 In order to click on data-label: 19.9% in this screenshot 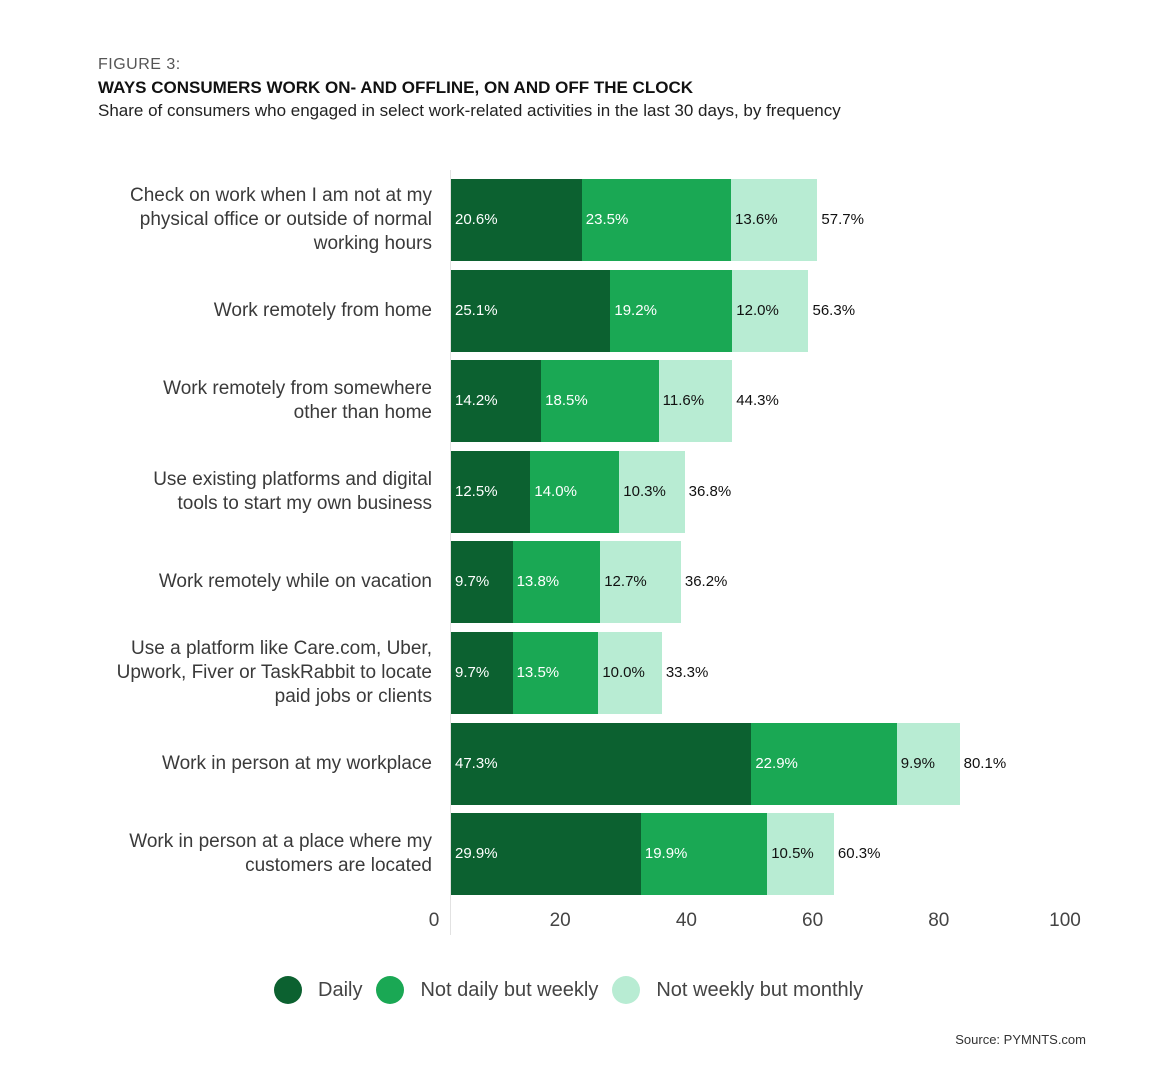, I will do `click(666, 854)`.